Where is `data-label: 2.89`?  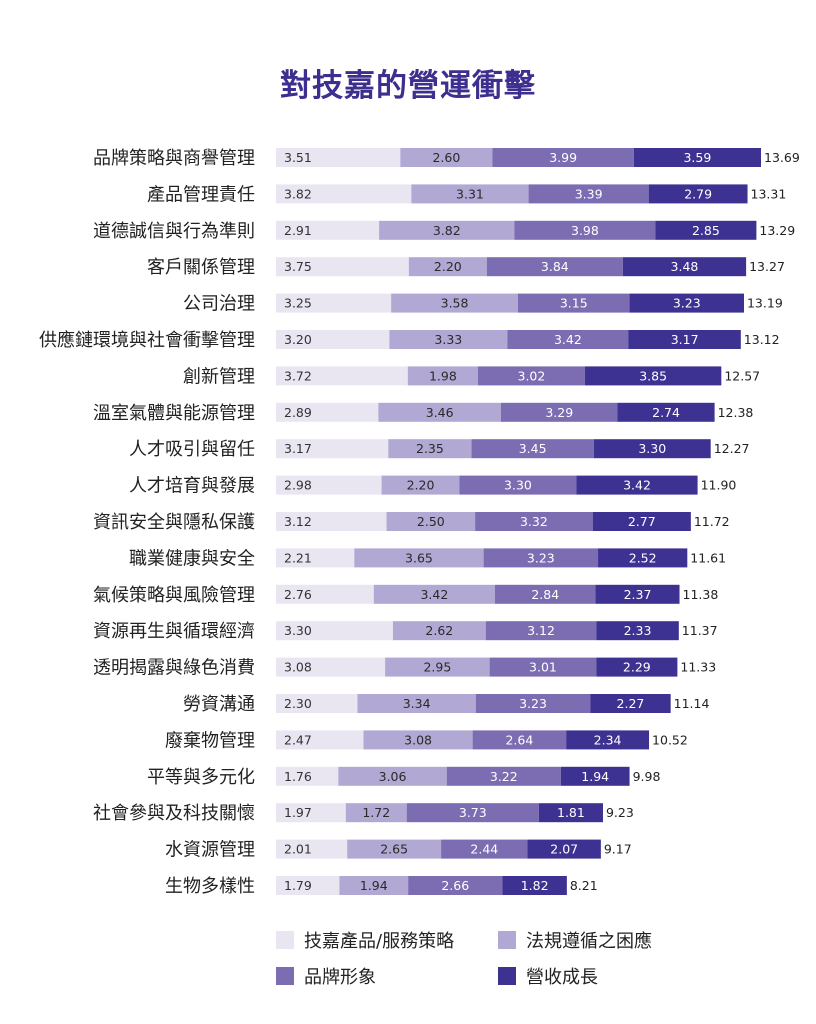
data-label: 2.89 is located at coordinates (298, 412).